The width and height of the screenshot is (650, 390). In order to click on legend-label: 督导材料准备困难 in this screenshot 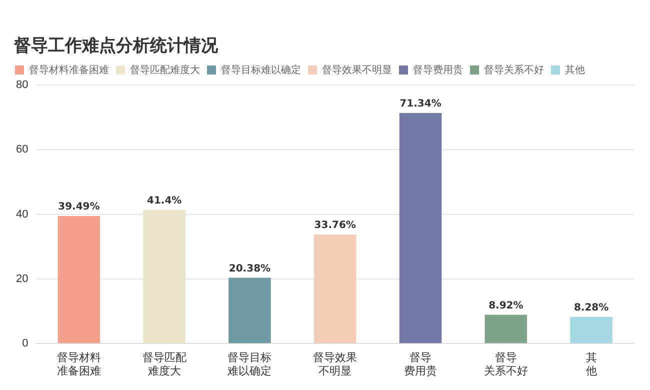, I will do `click(69, 70)`.